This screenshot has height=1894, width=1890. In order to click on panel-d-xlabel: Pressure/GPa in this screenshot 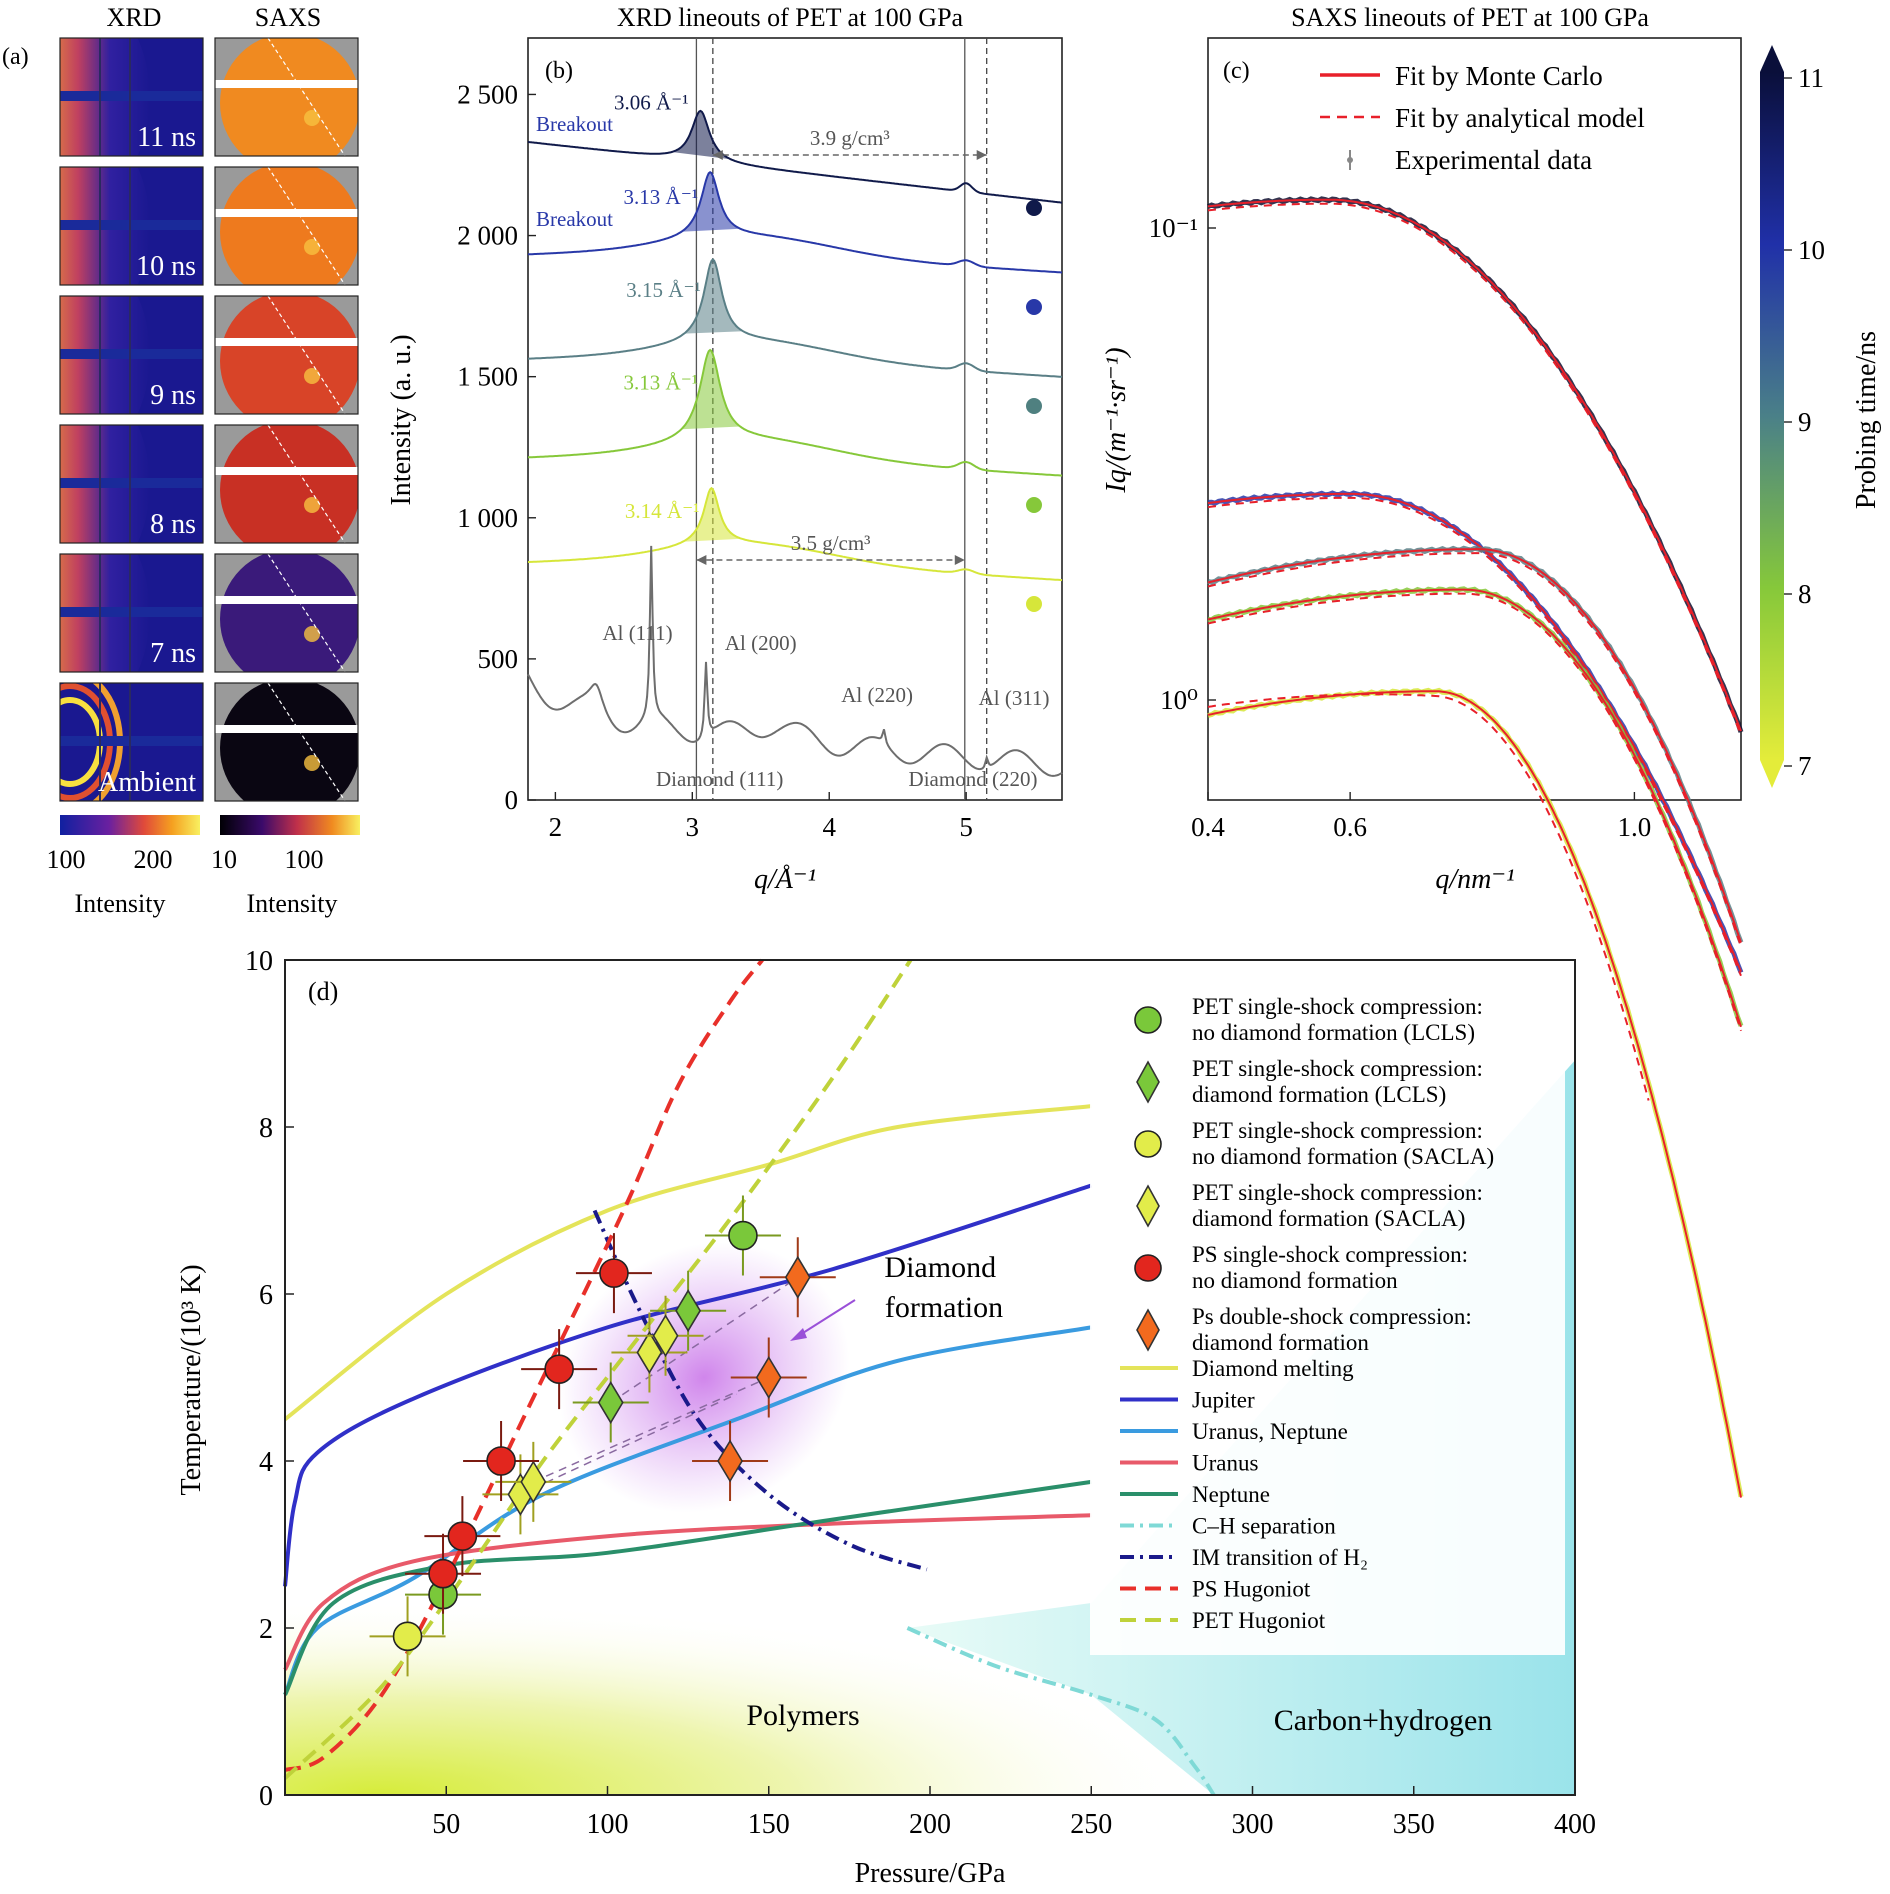, I will do `click(930, 1873)`.